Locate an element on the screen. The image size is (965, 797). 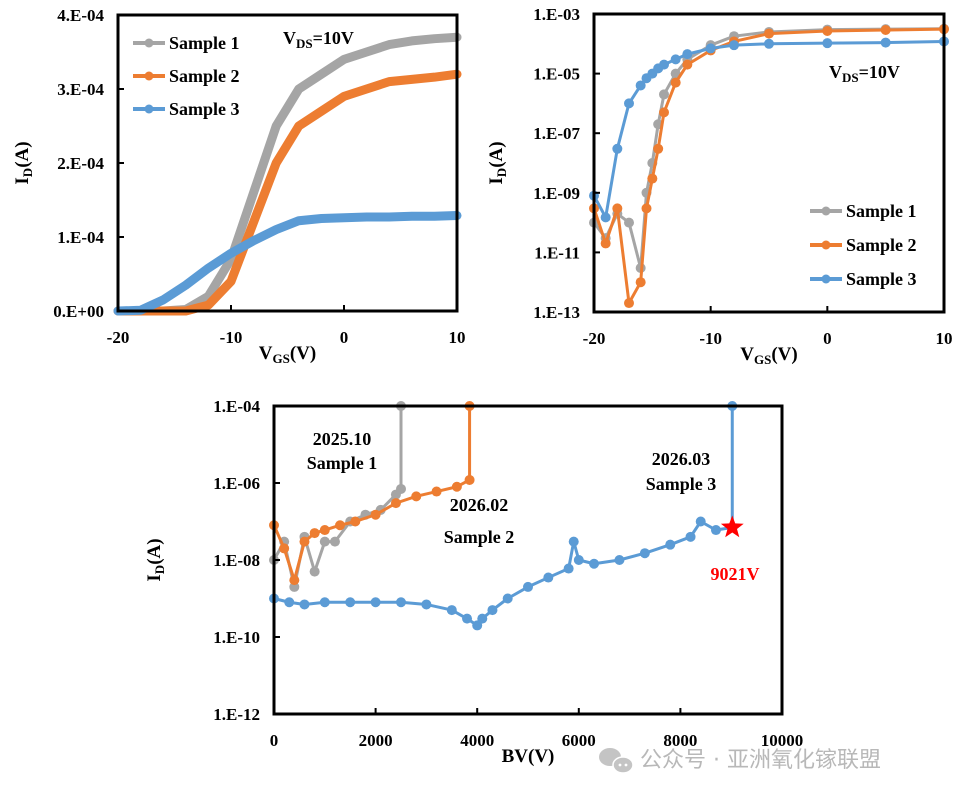
y-tick-label: 1.E-08 is located at coordinates (236, 560).